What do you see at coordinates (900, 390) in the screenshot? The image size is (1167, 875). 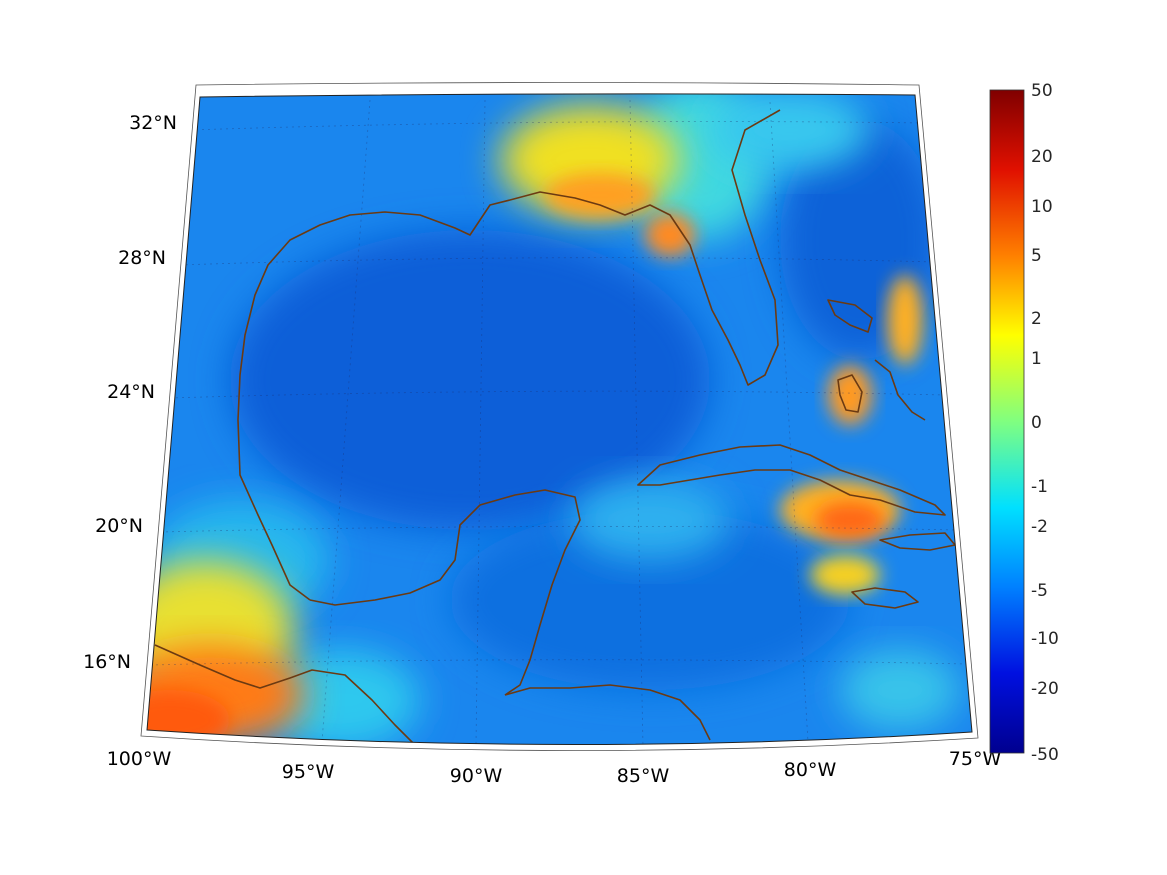 I see `bahamas-chain` at bounding box center [900, 390].